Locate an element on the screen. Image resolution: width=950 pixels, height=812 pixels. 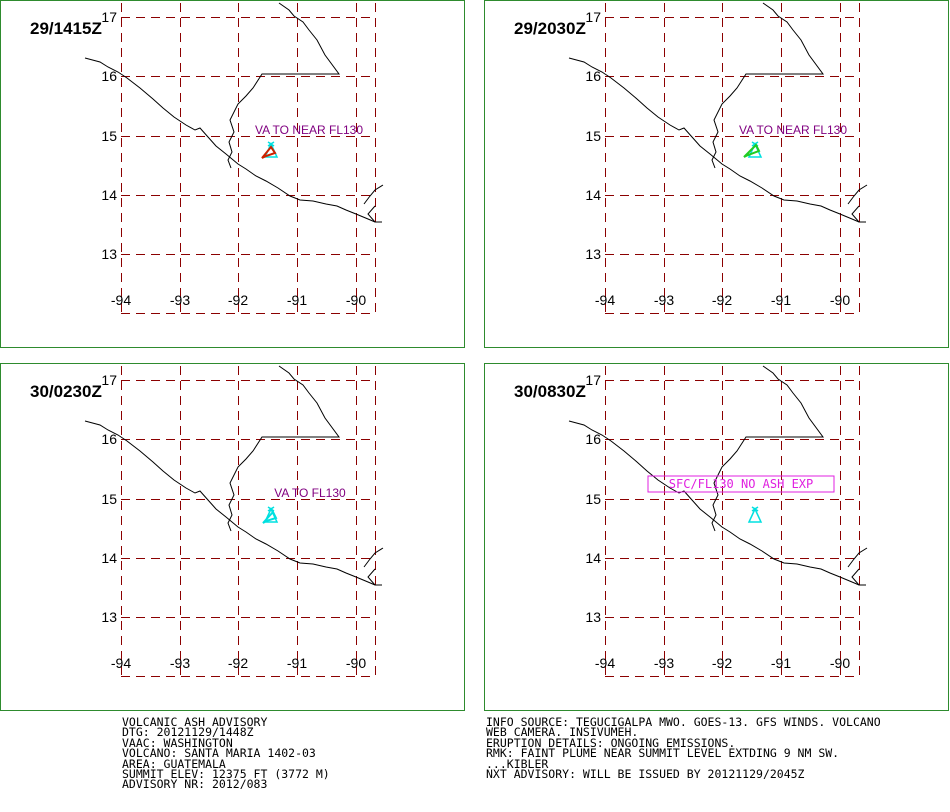
advisory-line: VOLCANO: SANTA MARIA 1402-03 is located at coordinates (219, 753).